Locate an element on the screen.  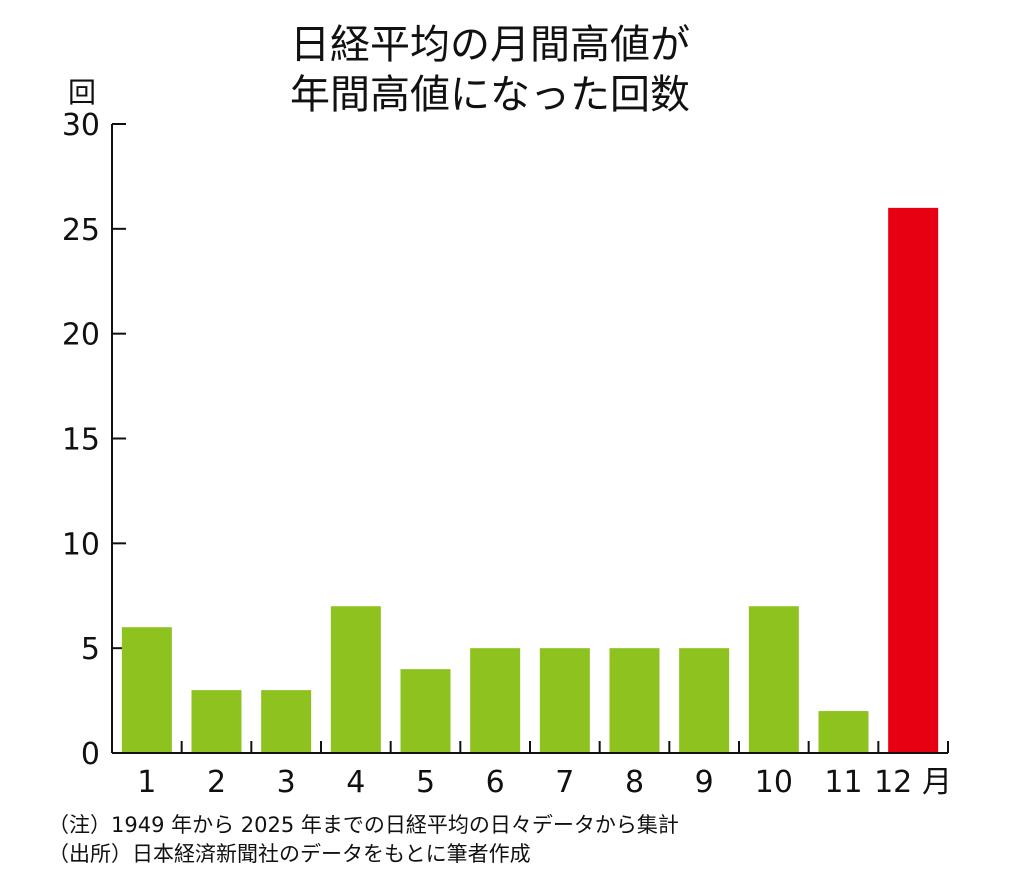
footnote-note: （注）1949 年から 2025 年までの日経平均の日々データから集計 is located at coordinates (363, 825).